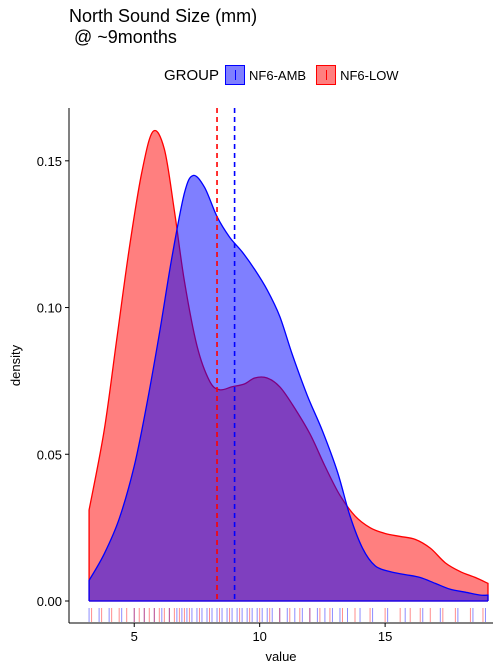  I want to click on y-tick-label: 0.10, so click(49, 308).